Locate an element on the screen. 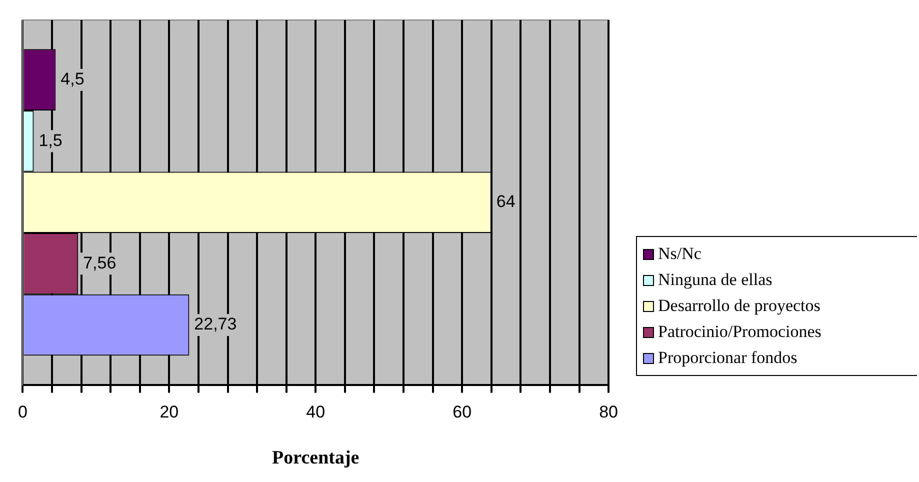 The image size is (919, 482). data-label: 7,56 is located at coordinates (99, 262).